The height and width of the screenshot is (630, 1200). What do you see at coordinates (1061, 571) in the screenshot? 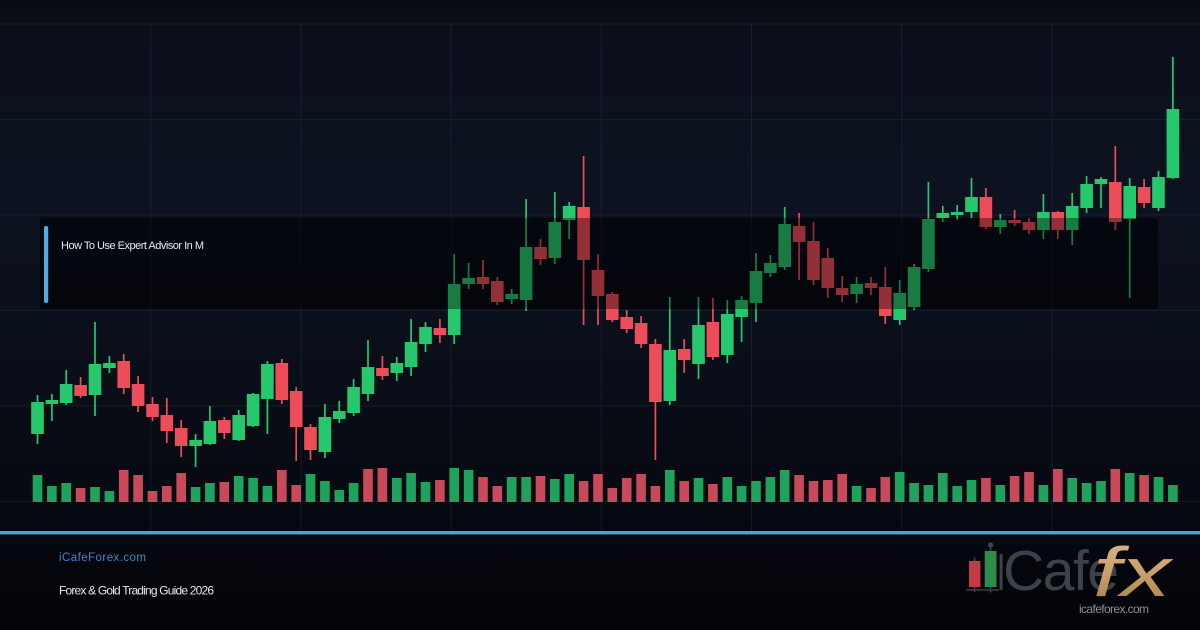
I see `svg-text: Cafe` at bounding box center [1061, 571].